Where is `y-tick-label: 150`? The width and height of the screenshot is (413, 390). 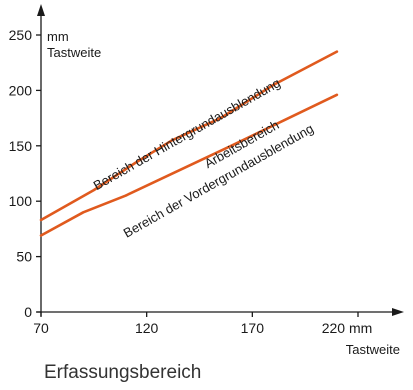 y-tick-label: 150 is located at coordinates (21, 146).